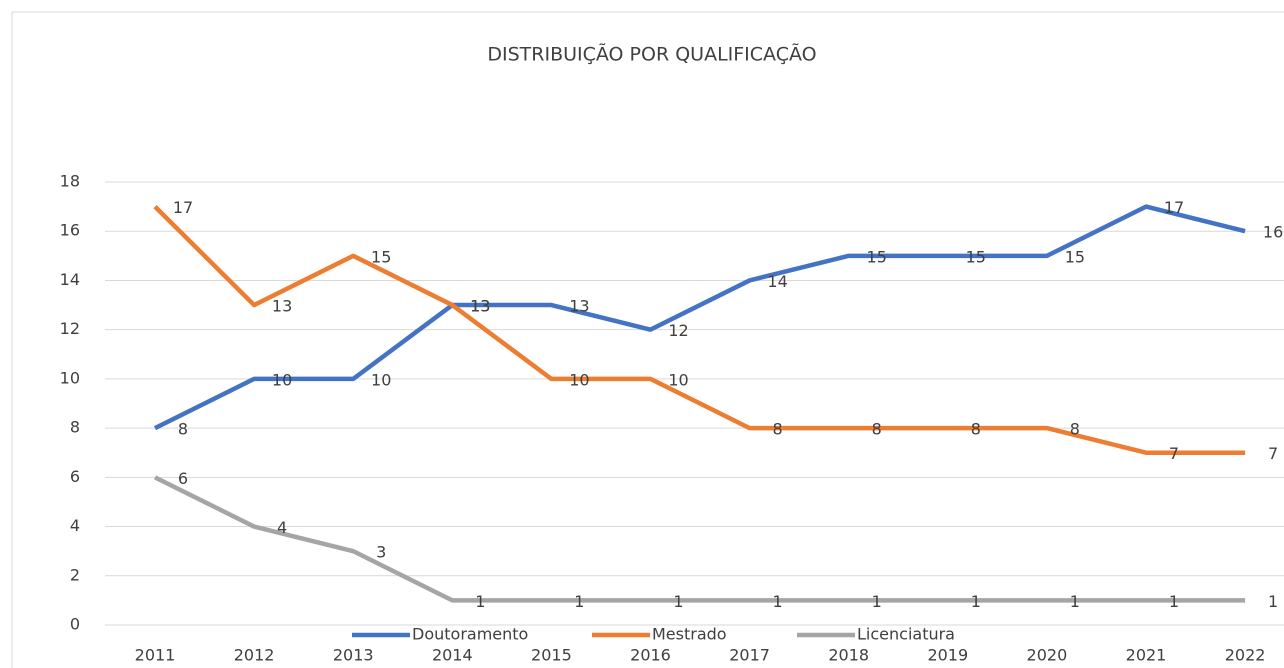  I want to click on y-tick-label: 0, so click(75, 624).